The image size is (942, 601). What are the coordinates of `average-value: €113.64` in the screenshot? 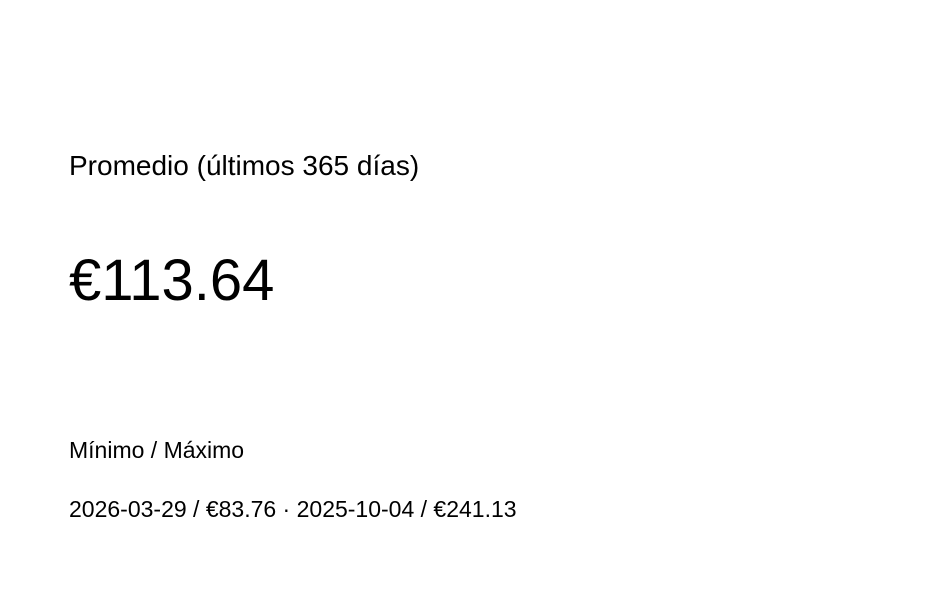 It's located at (172, 280).